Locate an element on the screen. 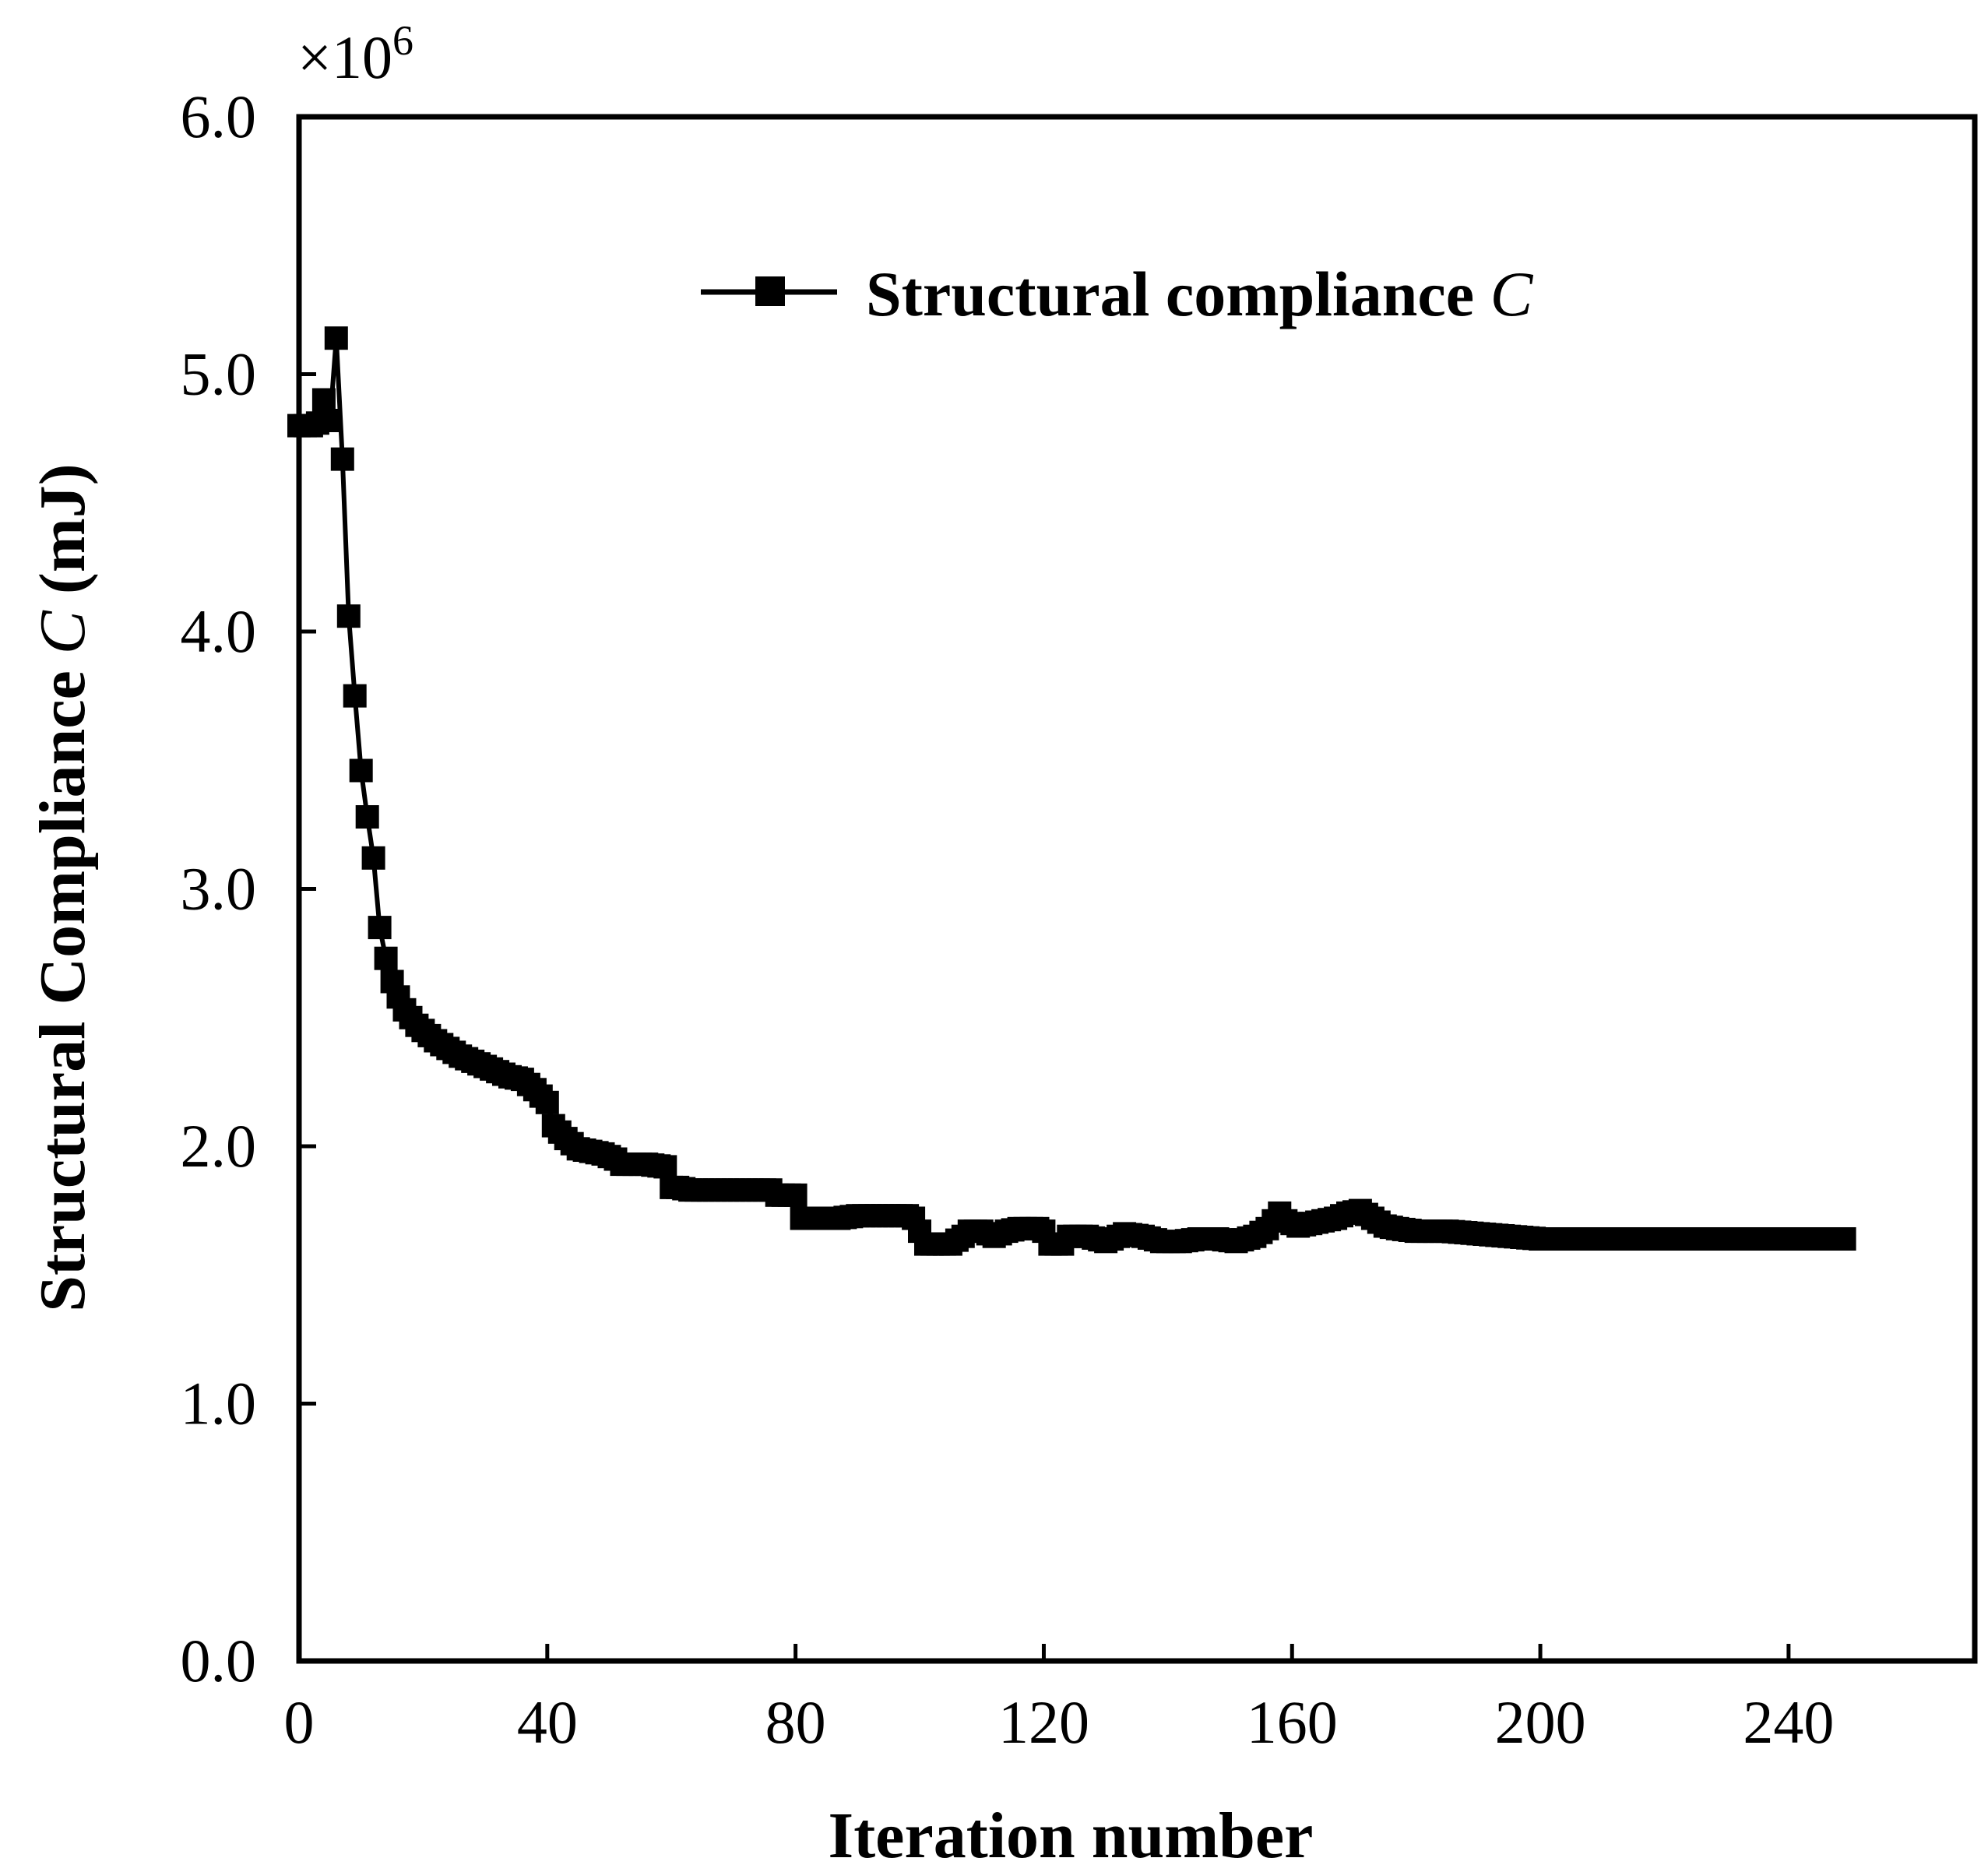 The image size is (1988, 1872). legend-marker is located at coordinates (770, 291).